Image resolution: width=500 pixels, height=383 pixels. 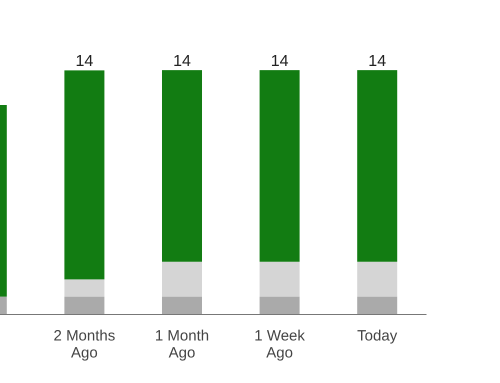 I want to click on x-tick-label: Today, so click(x=377, y=336).